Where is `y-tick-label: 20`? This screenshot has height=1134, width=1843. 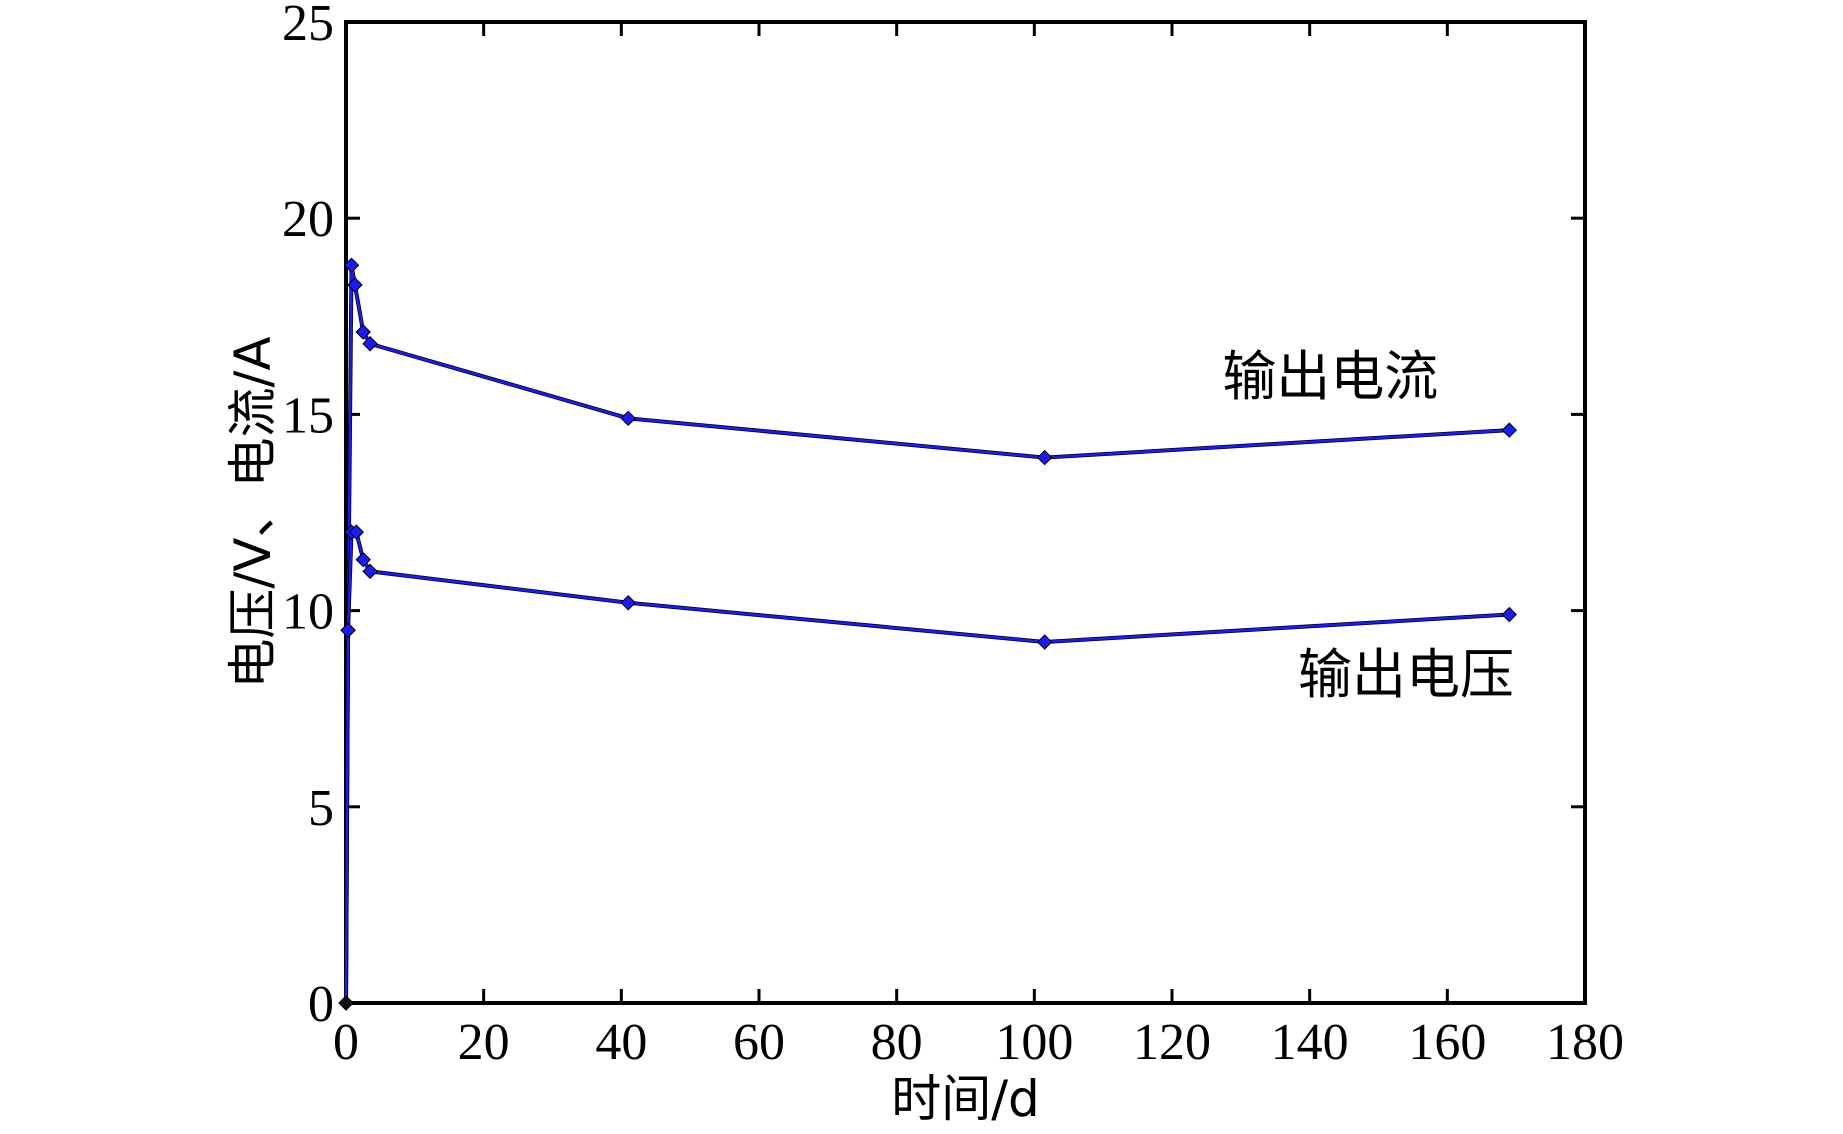 y-tick-label: 20 is located at coordinates (308, 219).